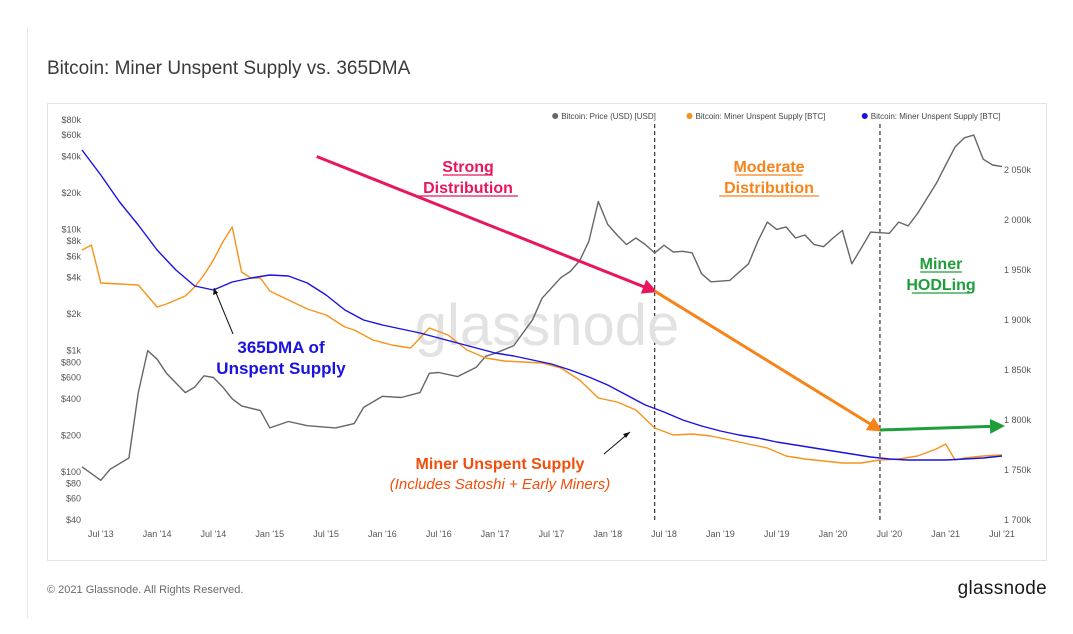  Describe the element at coordinates (157, 534) in the screenshot. I see `x-tick-label: Jan '14` at that location.